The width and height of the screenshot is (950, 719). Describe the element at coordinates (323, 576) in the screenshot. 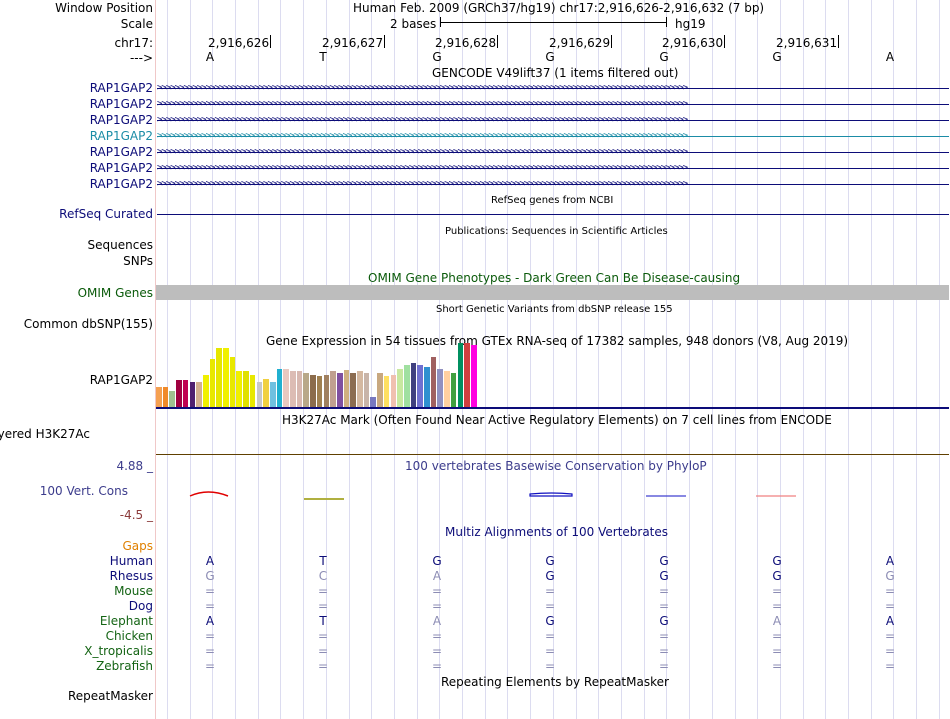

I see `multiz-base: C` at that location.